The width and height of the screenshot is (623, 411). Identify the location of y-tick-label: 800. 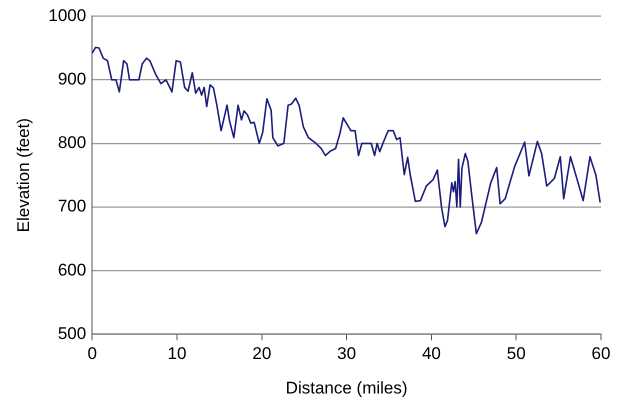
(72, 142).